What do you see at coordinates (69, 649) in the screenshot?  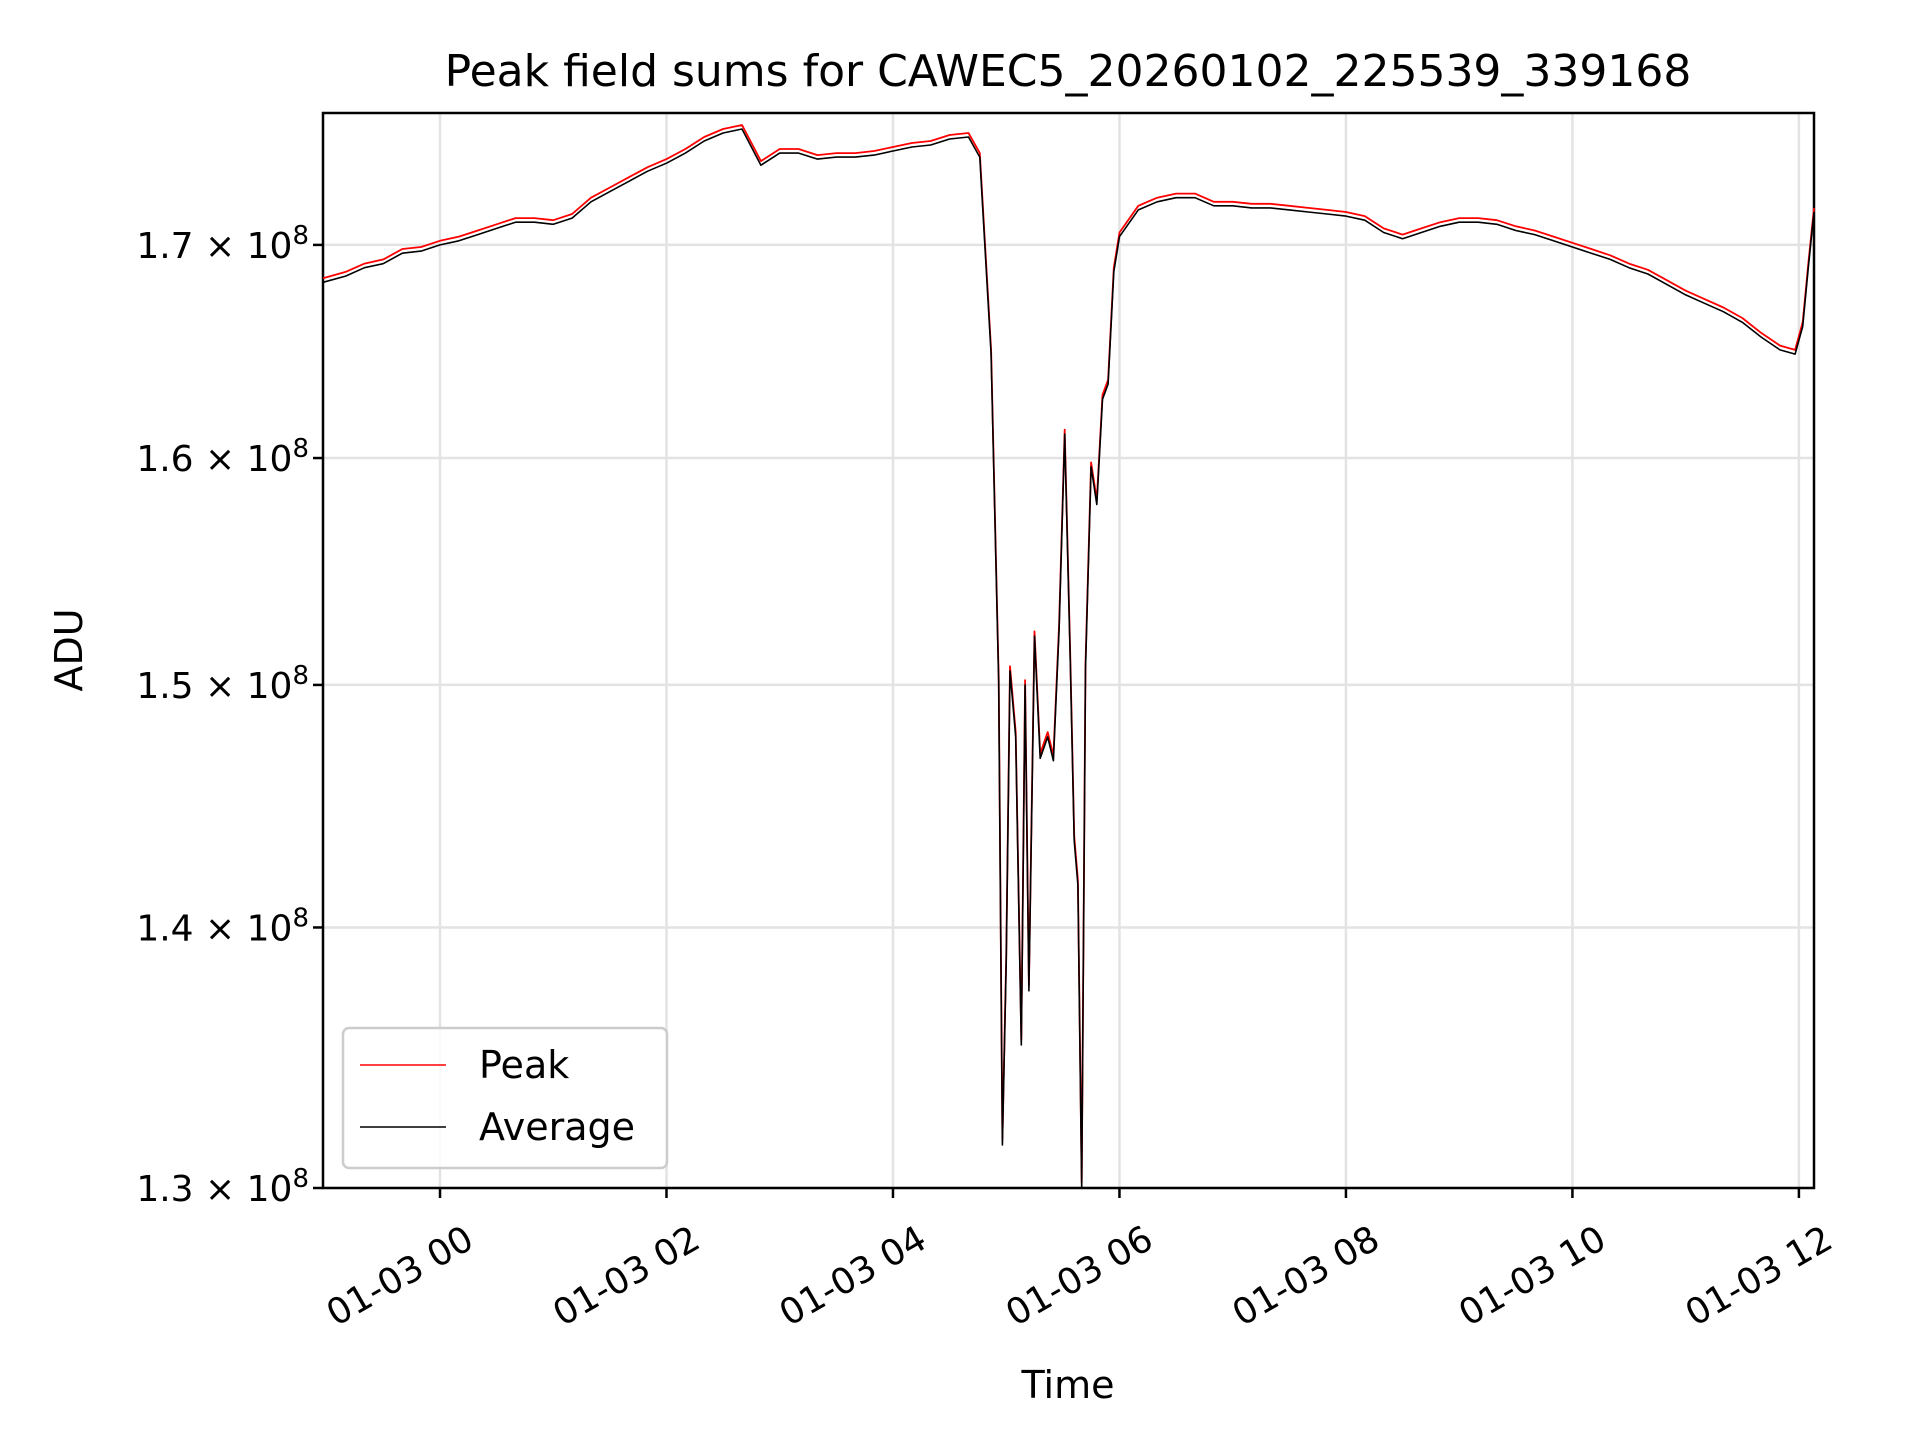 I see `y-axis-label: ADU` at bounding box center [69, 649].